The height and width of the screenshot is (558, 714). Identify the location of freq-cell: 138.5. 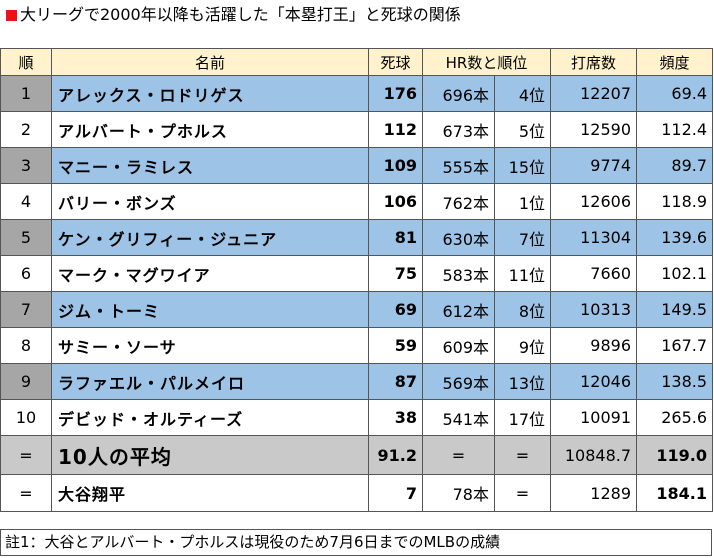
(675, 381).